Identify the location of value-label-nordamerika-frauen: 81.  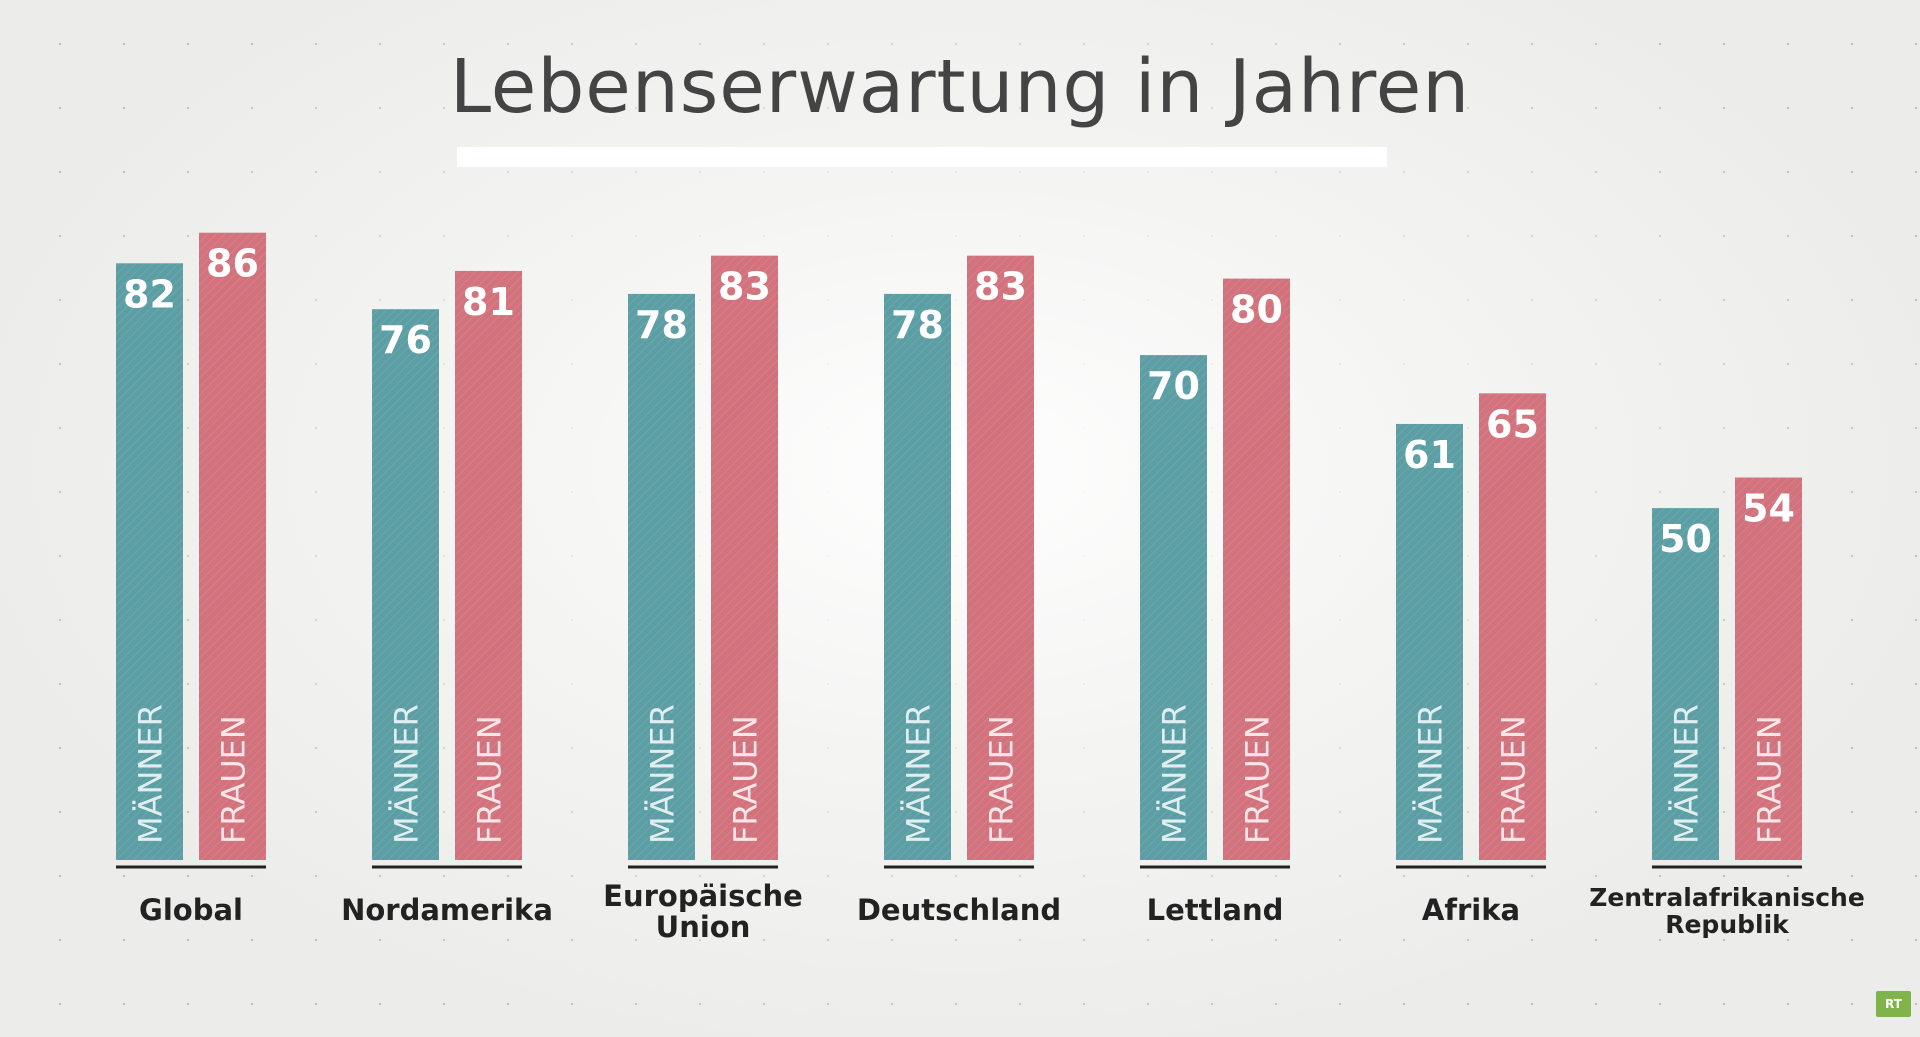
(488, 302).